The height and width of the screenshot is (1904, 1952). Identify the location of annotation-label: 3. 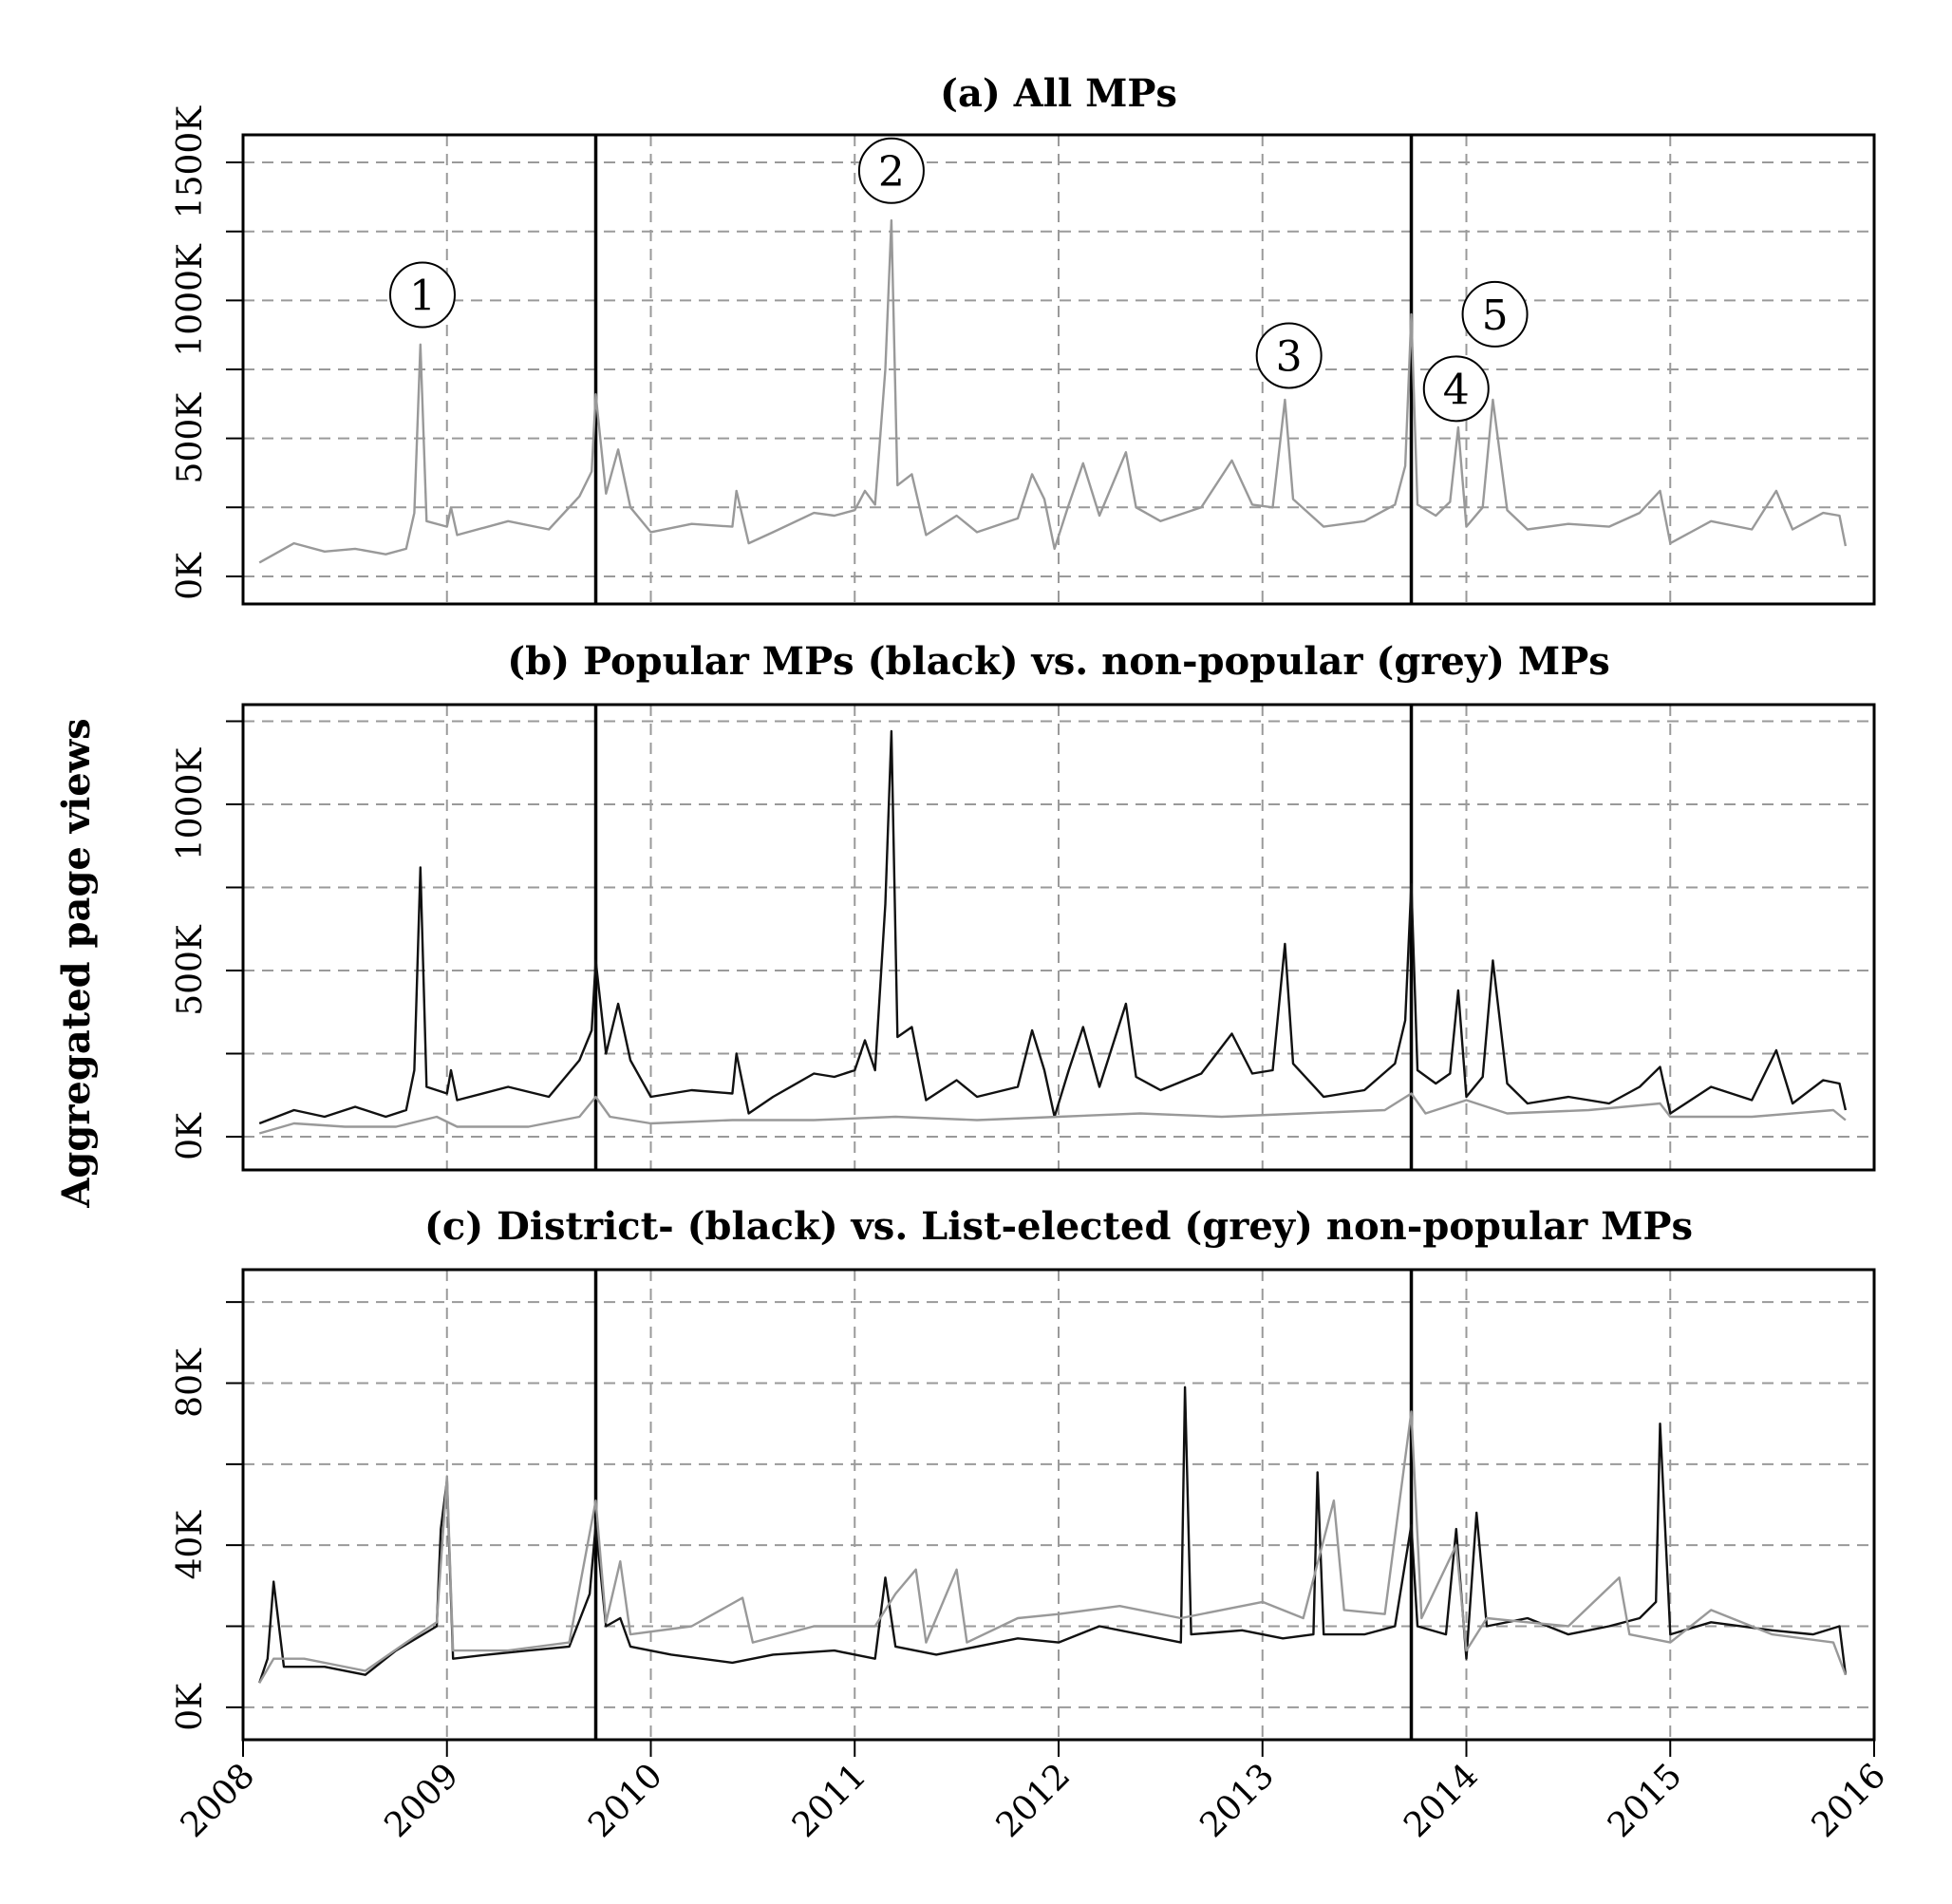
(1289, 357).